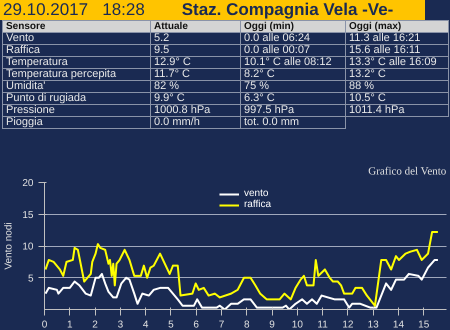  What do you see at coordinates (76, 50) in the screenshot?
I see `text: Raffica` at bounding box center [76, 50].